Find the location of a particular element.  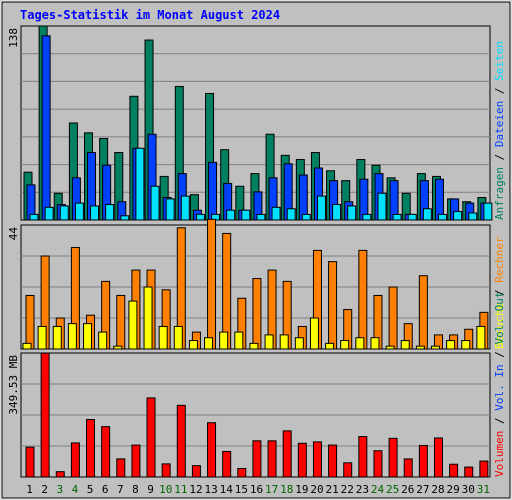

day-label: 8 is located at coordinates (135, 489).